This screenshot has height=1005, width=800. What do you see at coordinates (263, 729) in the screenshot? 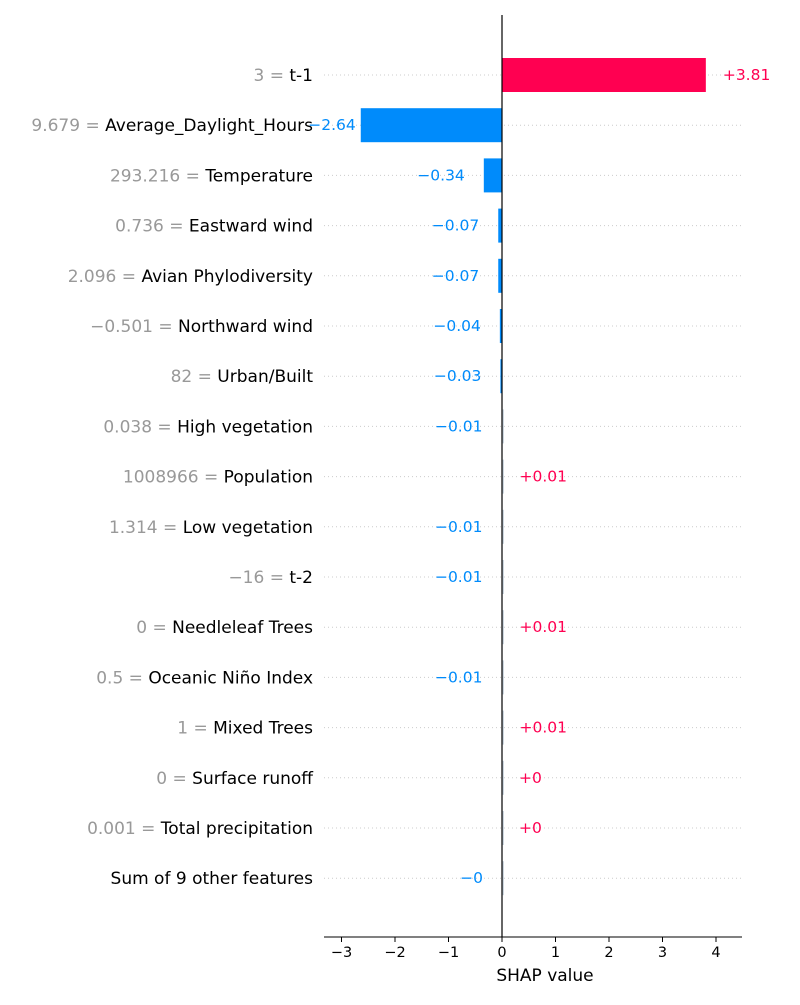
I see `feature-name: Mixed Trees` at bounding box center [263, 729].